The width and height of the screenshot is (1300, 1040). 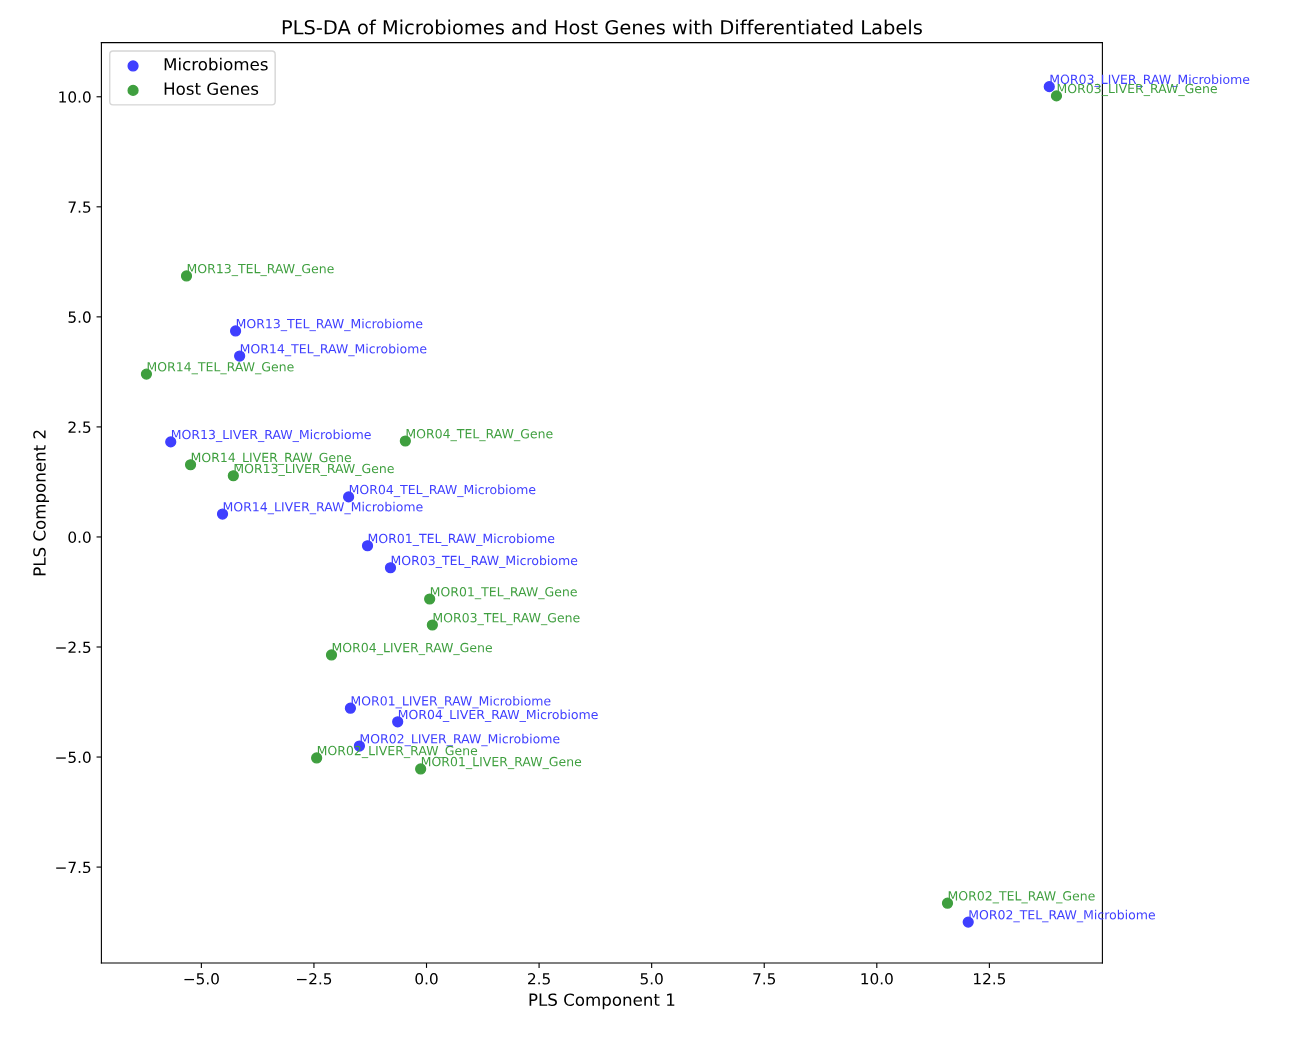 I want to click on annotation: MOR13_LIVER_RAW_Gene, so click(x=314, y=469).